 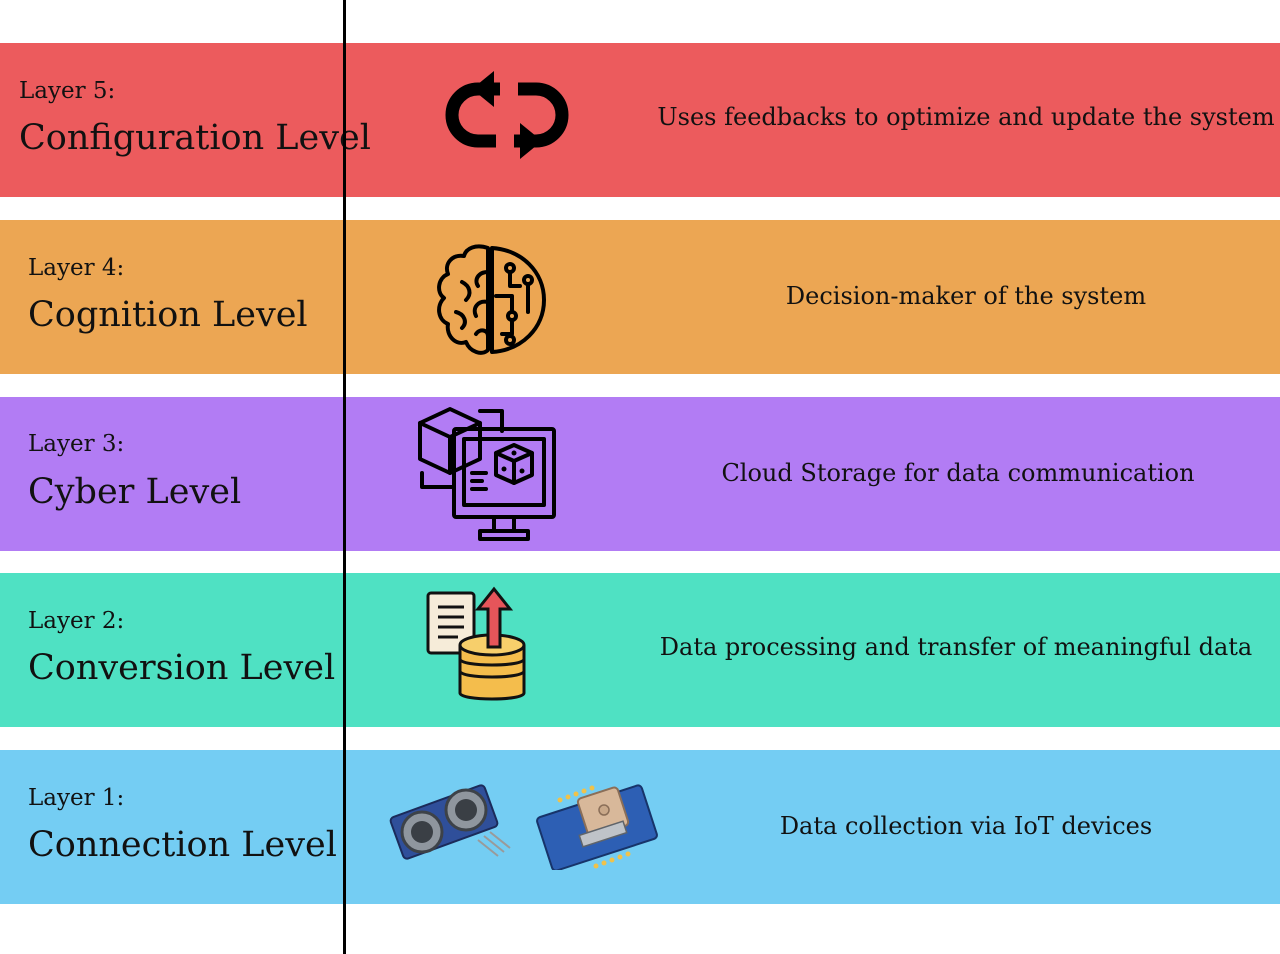 What do you see at coordinates (135, 492) in the screenshot?
I see `layer-3-name: Cyber Level` at bounding box center [135, 492].